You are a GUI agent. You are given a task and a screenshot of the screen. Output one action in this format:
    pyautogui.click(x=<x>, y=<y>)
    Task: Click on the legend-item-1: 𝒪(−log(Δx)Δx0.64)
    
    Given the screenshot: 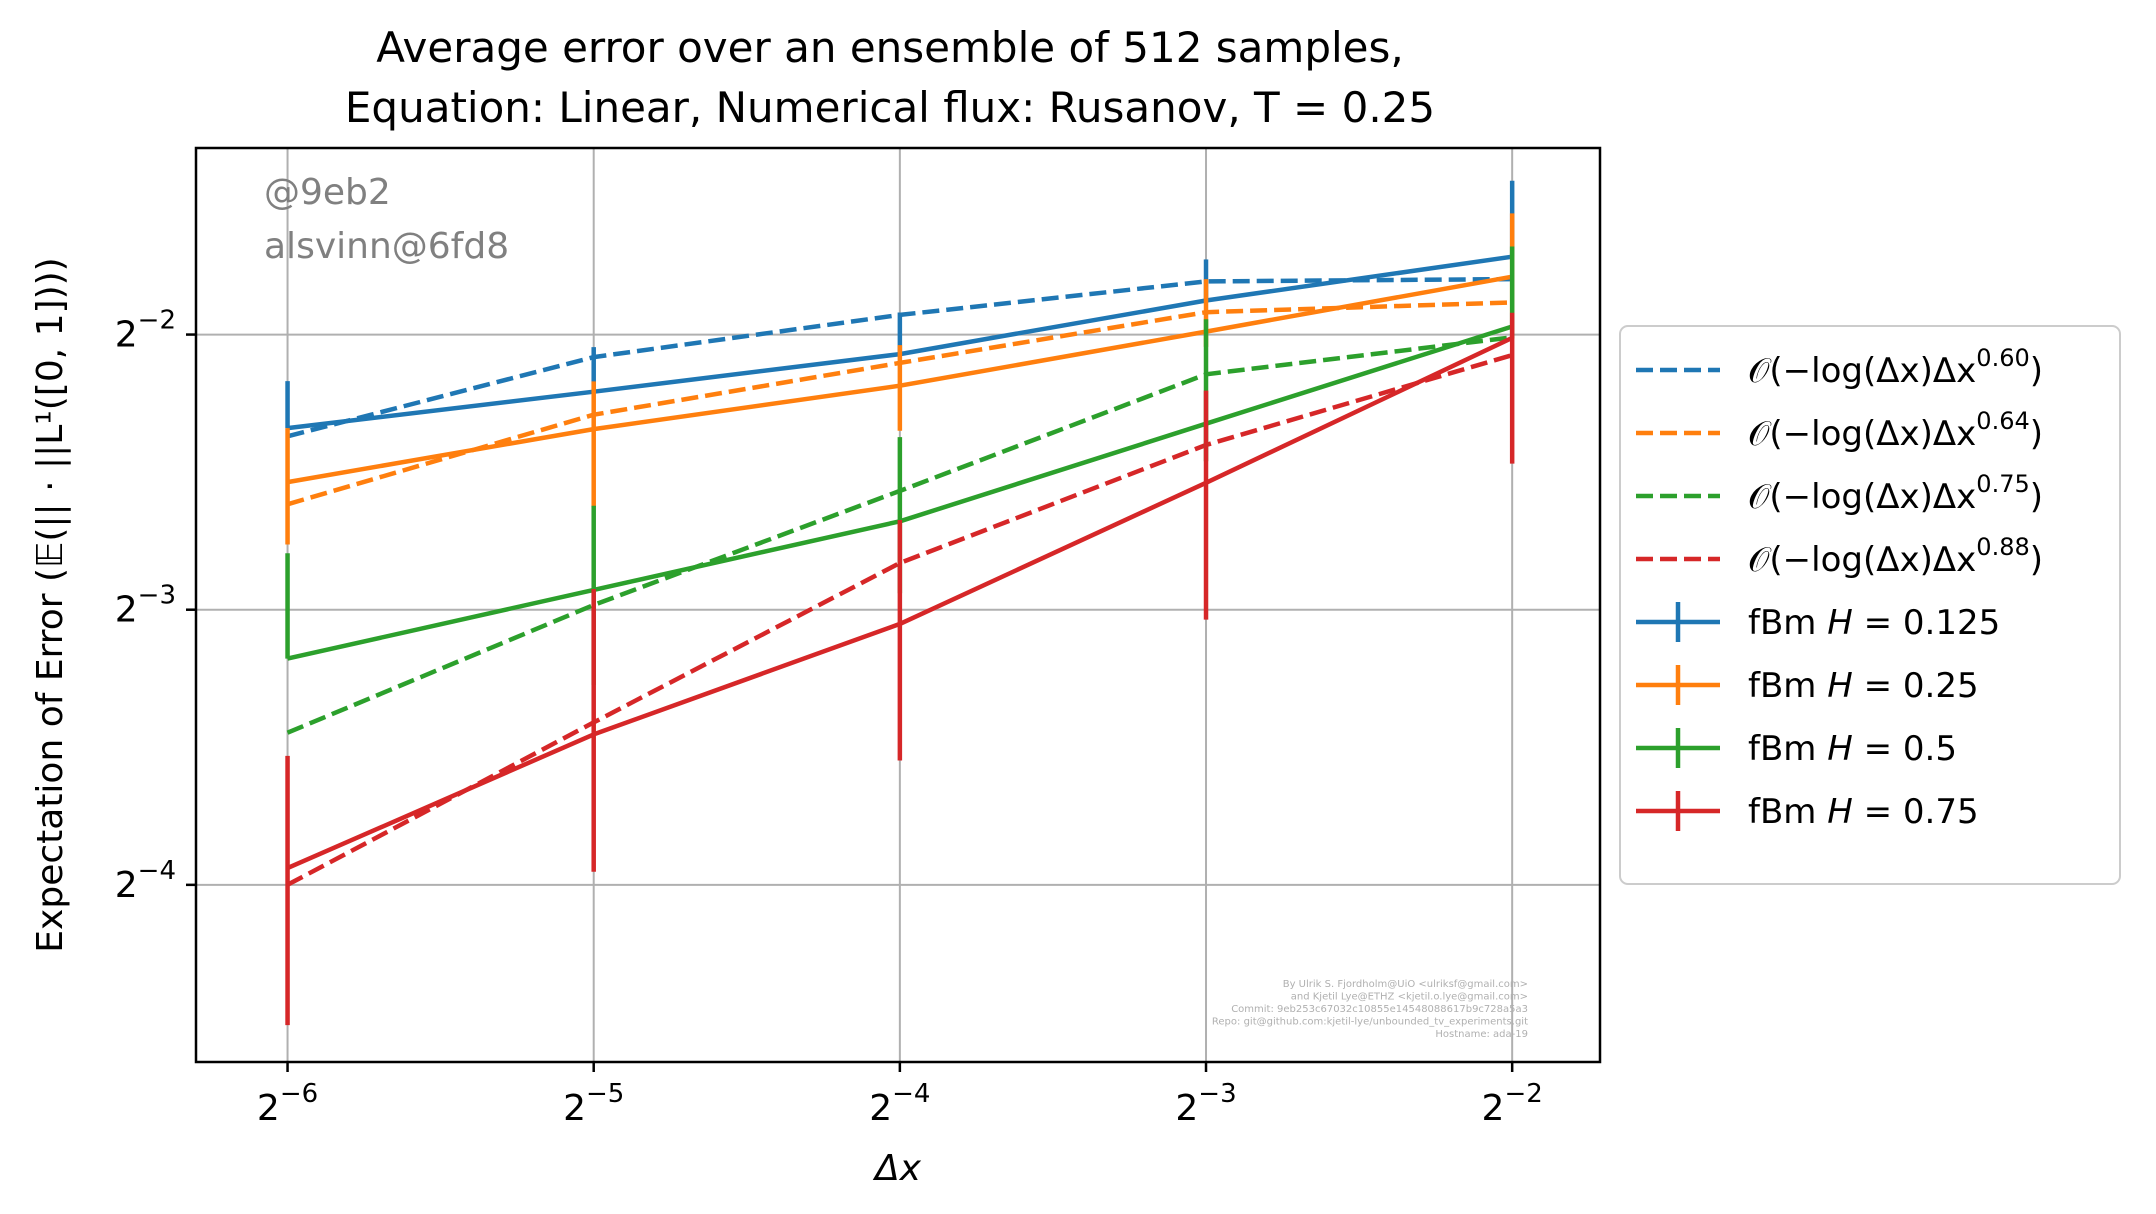 What is the action you would take?
    pyautogui.click(x=1839, y=430)
    